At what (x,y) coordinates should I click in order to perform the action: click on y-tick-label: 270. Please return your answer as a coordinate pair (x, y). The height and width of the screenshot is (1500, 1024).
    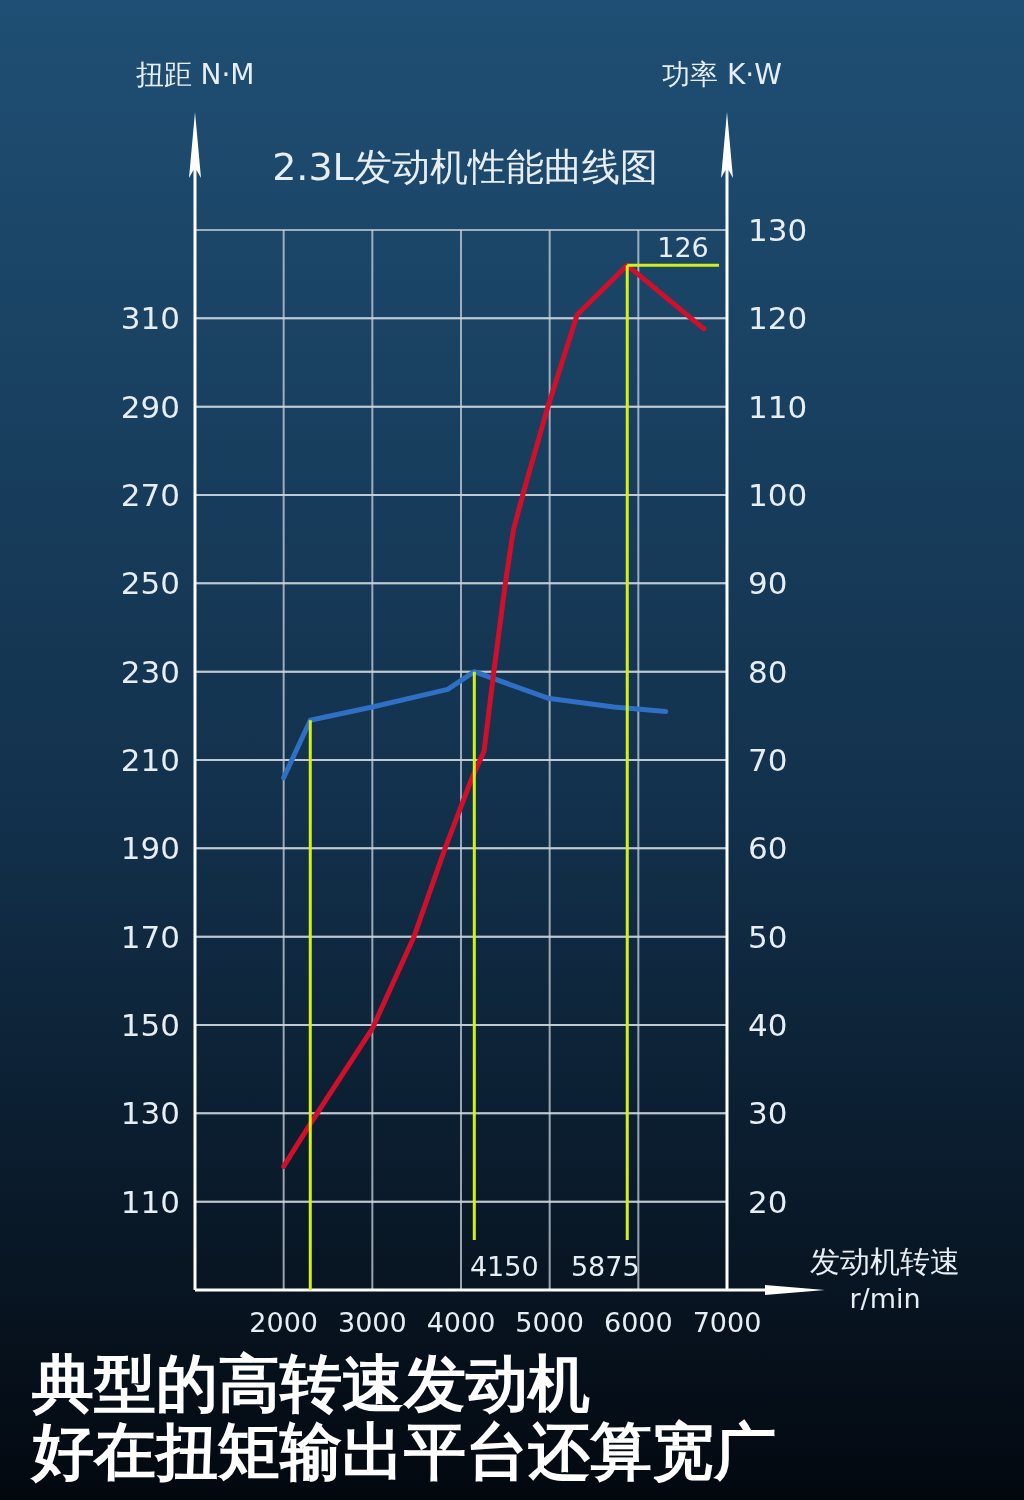
    Looking at the image, I should click on (150, 495).